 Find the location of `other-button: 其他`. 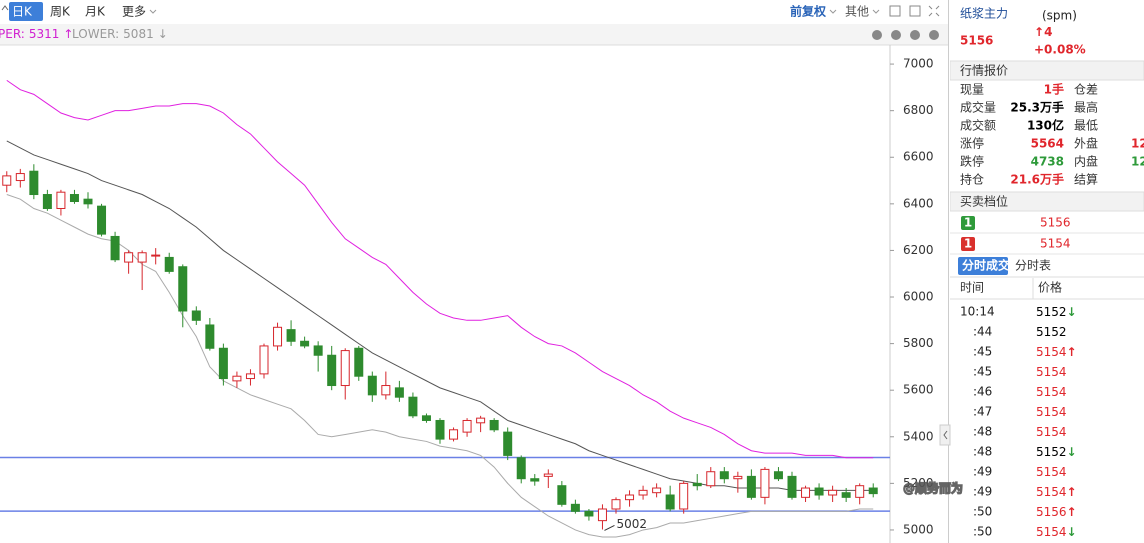

other-button: 其他 is located at coordinates (857, 12).